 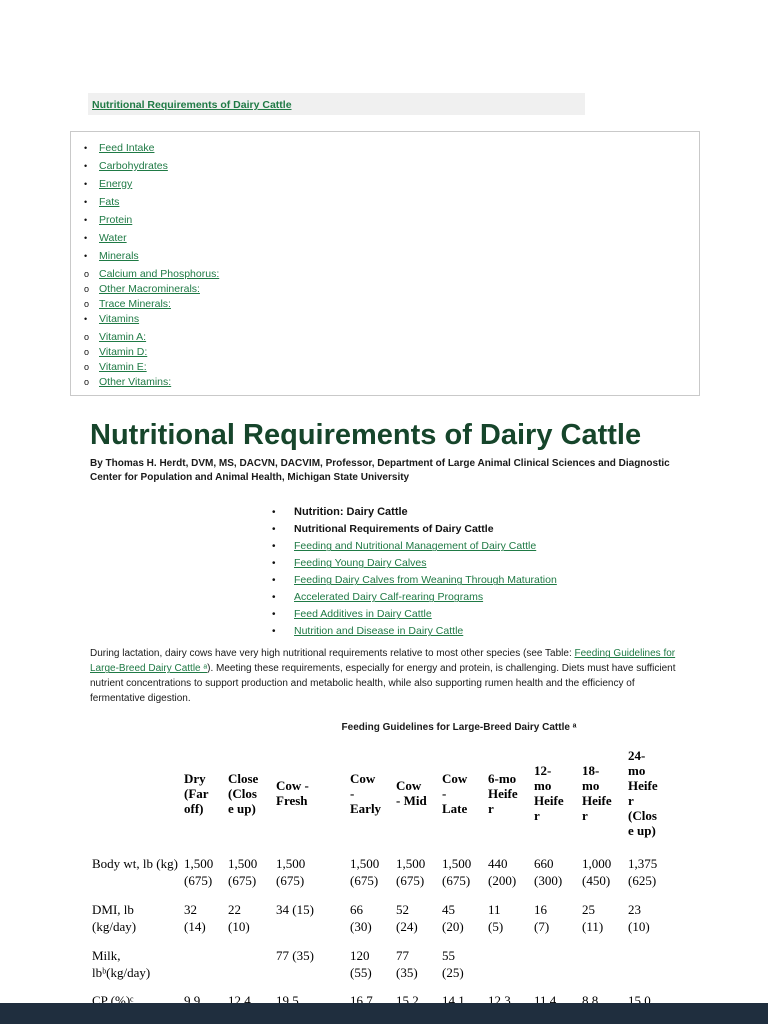 I want to click on cell: 1,000 (450), so click(x=597, y=872).